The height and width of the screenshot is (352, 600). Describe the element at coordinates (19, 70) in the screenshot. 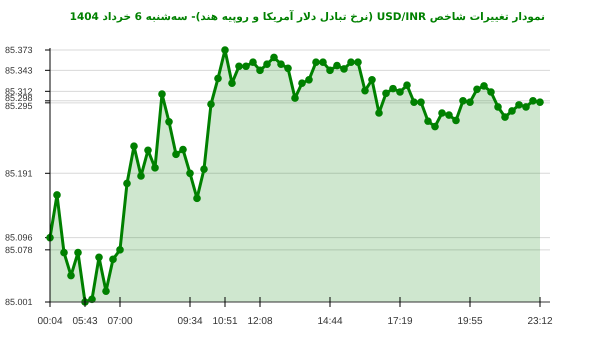

I see `y-tick-label: 85.343` at that location.